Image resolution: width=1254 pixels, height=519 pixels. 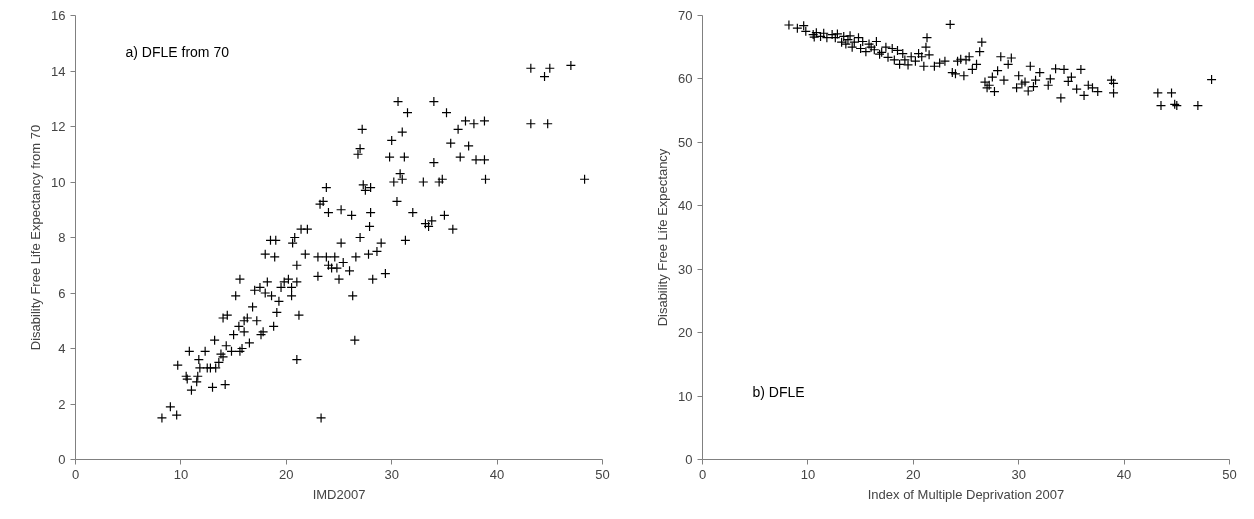 What do you see at coordinates (62, 237) in the screenshot?
I see `y-tick-label: 8` at bounding box center [62, 237].